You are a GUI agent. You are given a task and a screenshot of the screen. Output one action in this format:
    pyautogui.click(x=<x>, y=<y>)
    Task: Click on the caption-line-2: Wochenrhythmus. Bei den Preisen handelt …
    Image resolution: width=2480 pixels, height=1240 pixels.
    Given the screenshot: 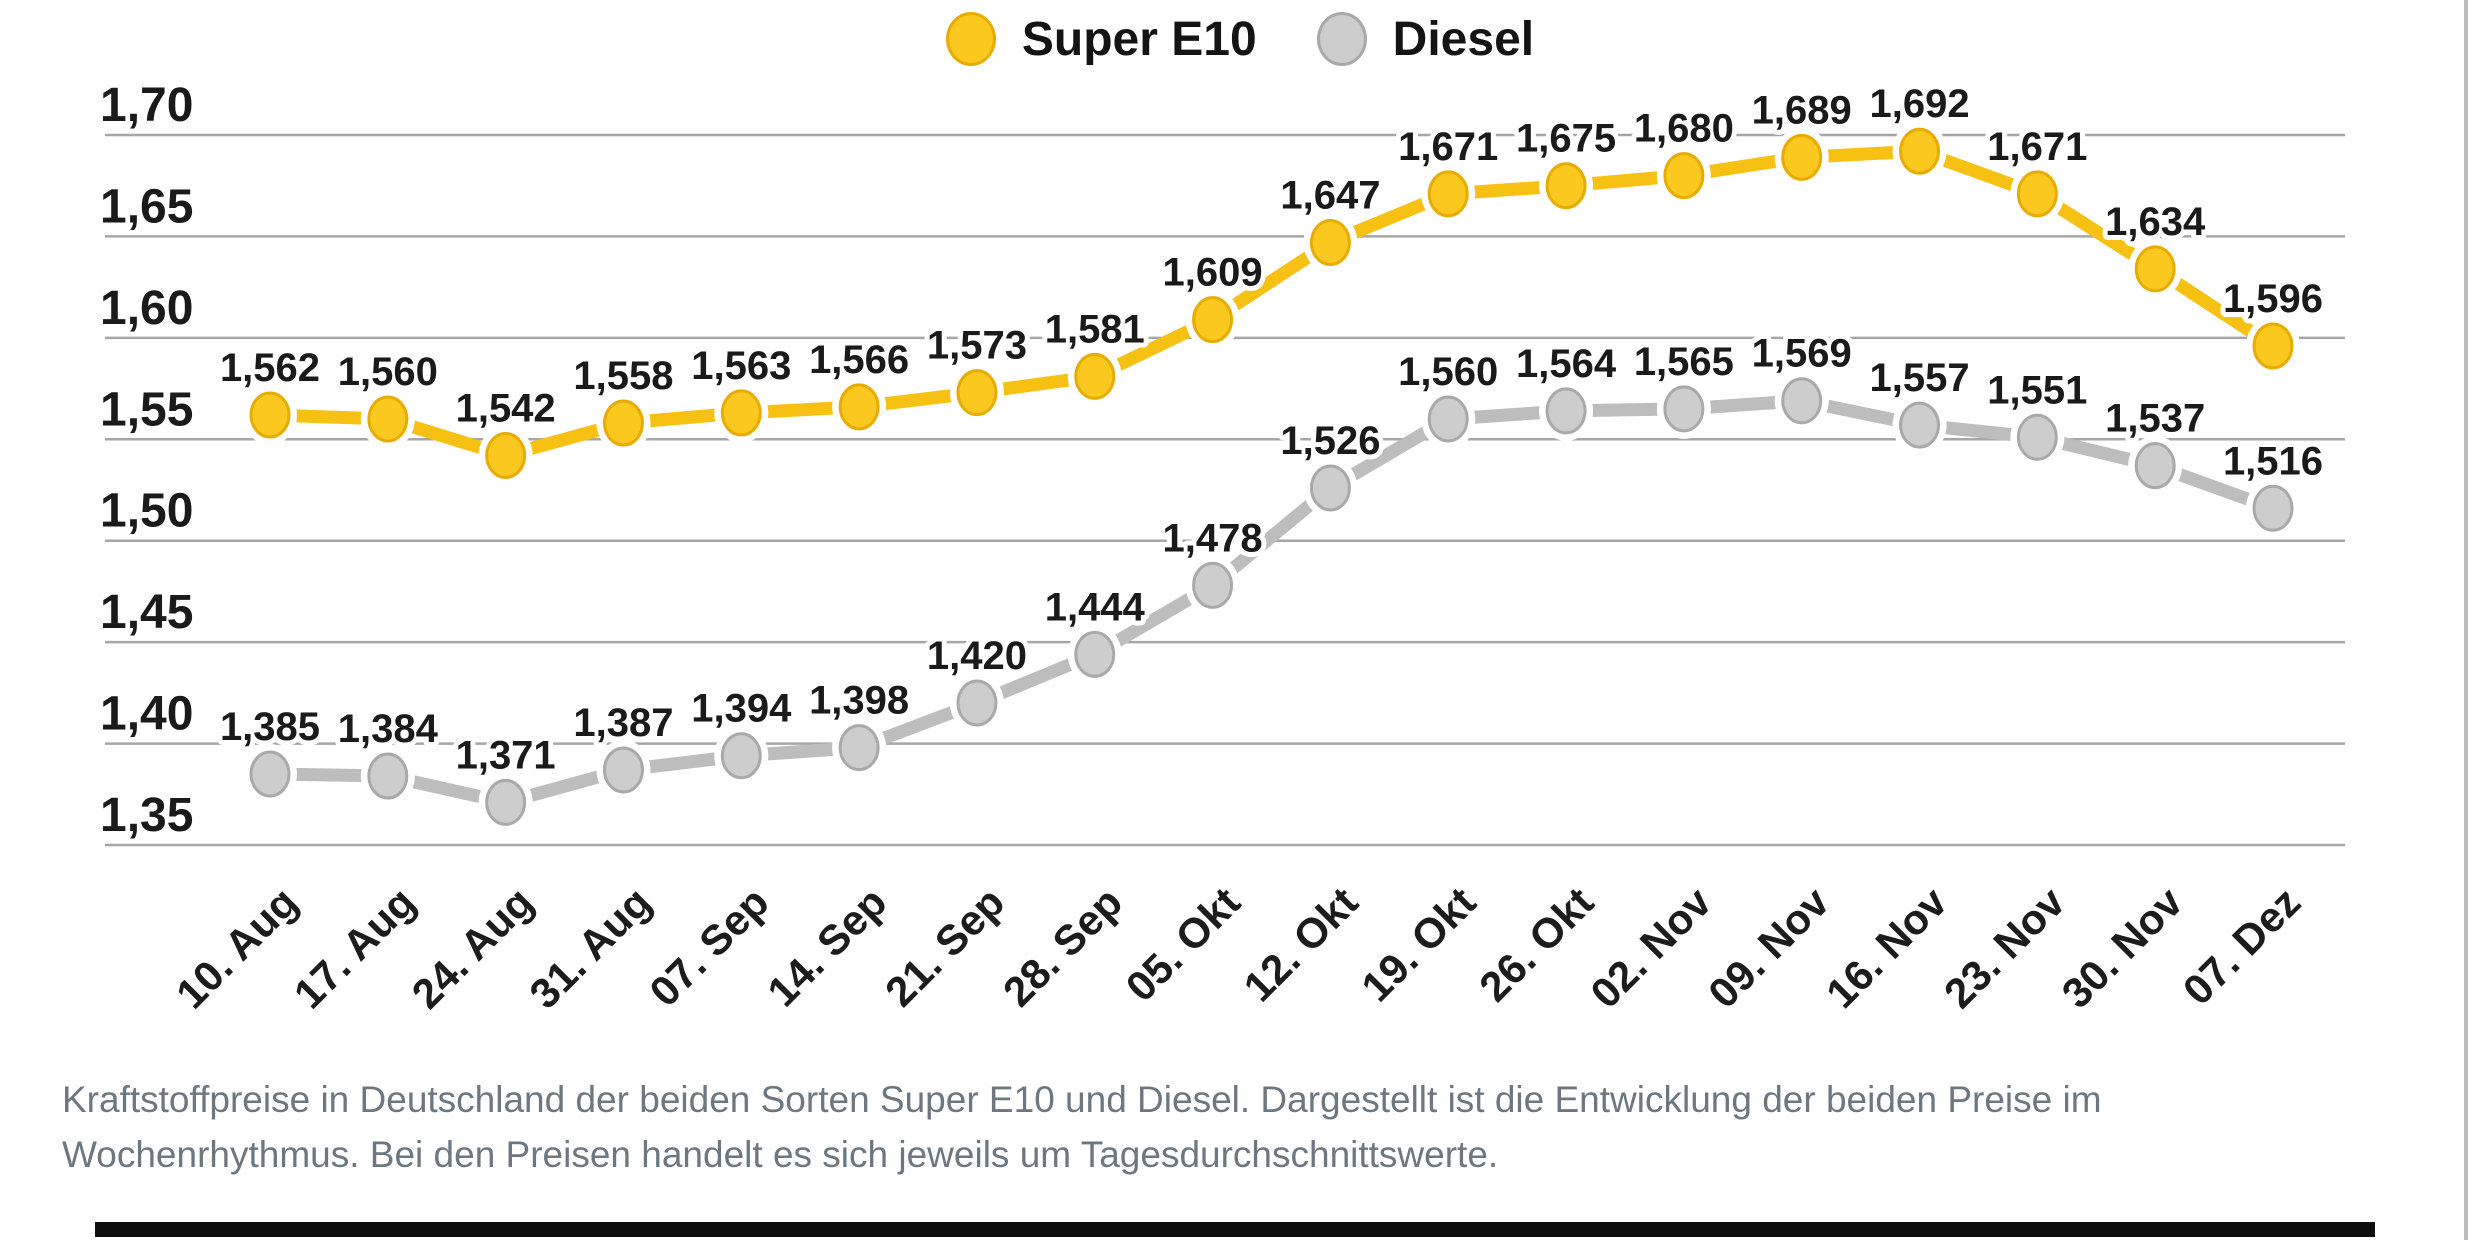 What is the action you would take?
    pyautogui.click(x=780, y=1154)
    